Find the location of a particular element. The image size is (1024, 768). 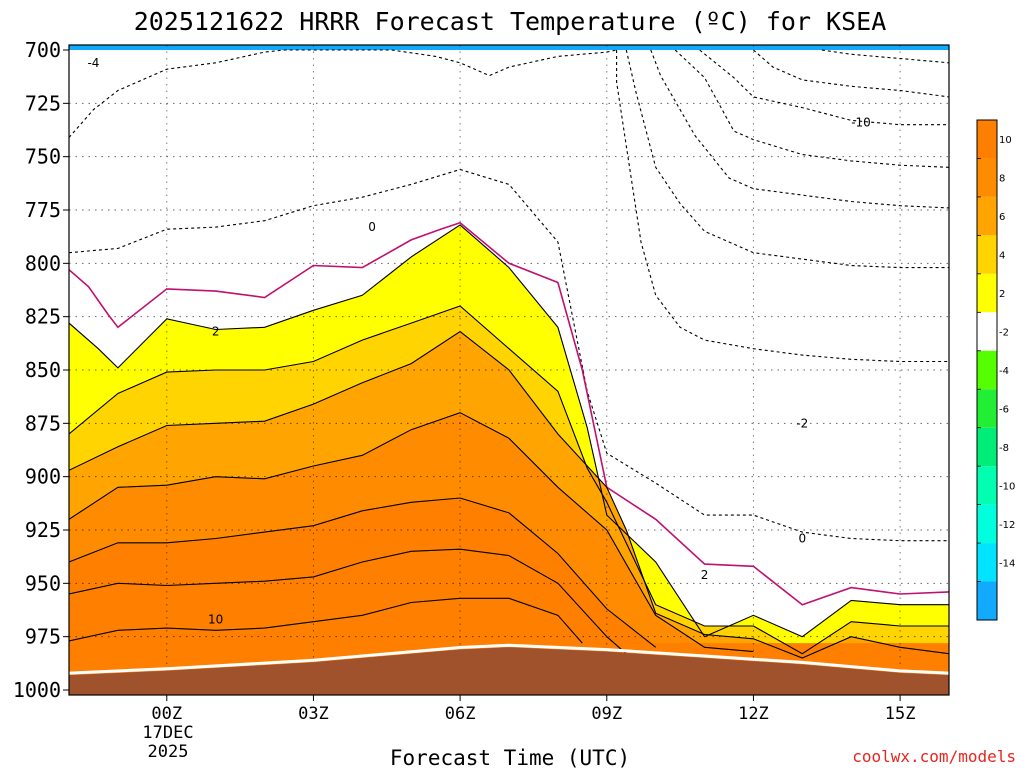

colorbar-label: 10 is located at coordinates (1005, 140).